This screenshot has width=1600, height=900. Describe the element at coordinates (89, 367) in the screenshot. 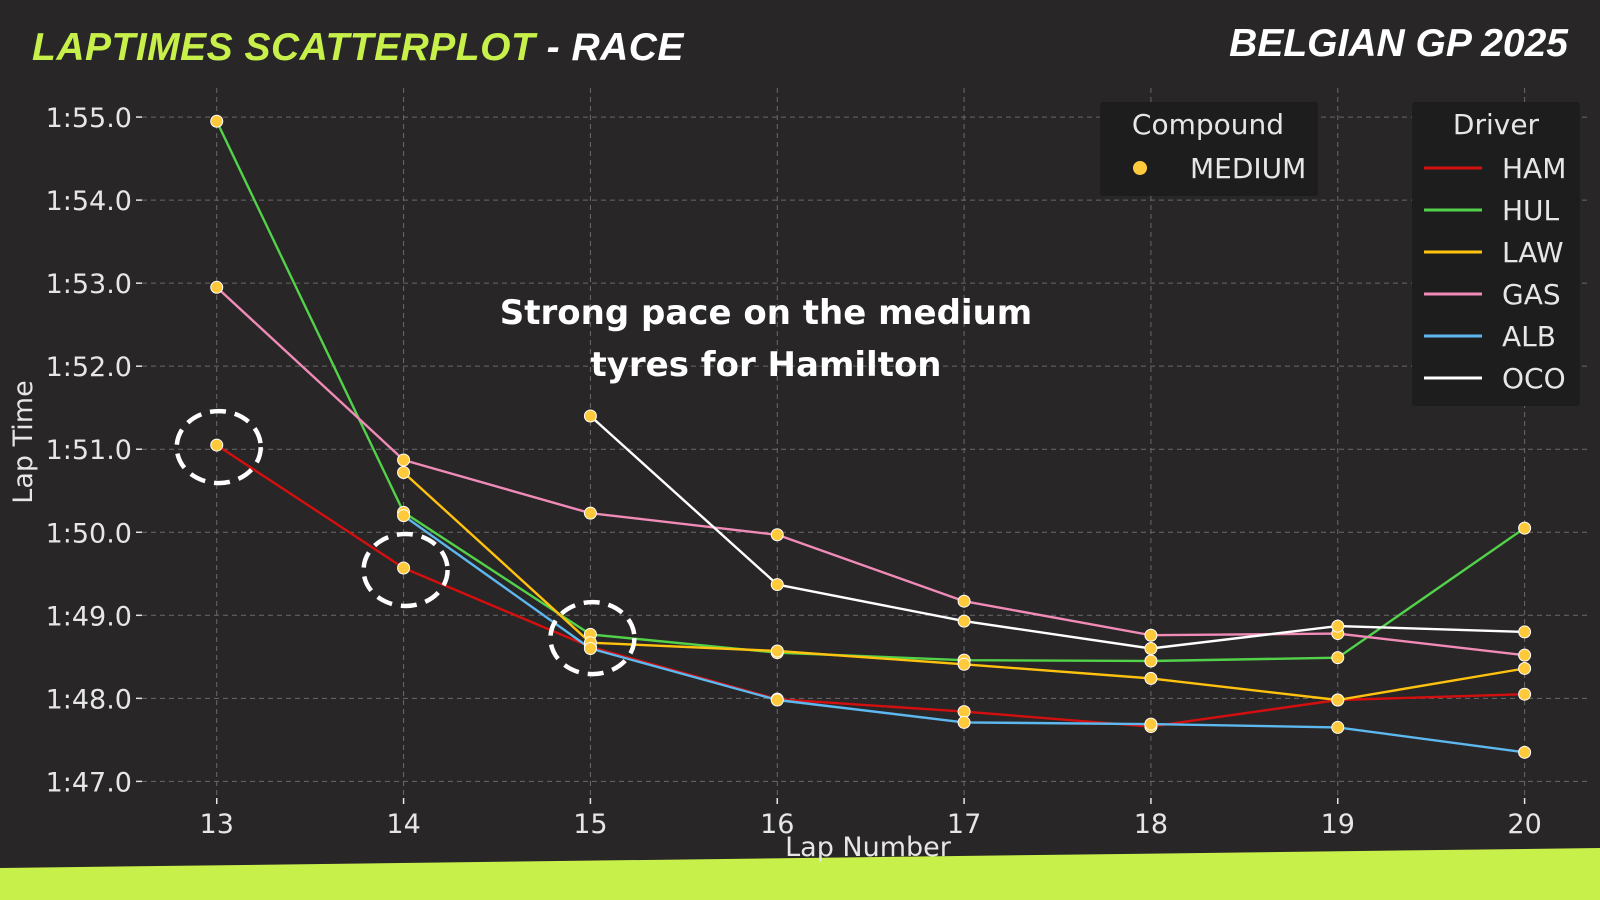

I see `y-tick-label: 1:52.0` at that location.